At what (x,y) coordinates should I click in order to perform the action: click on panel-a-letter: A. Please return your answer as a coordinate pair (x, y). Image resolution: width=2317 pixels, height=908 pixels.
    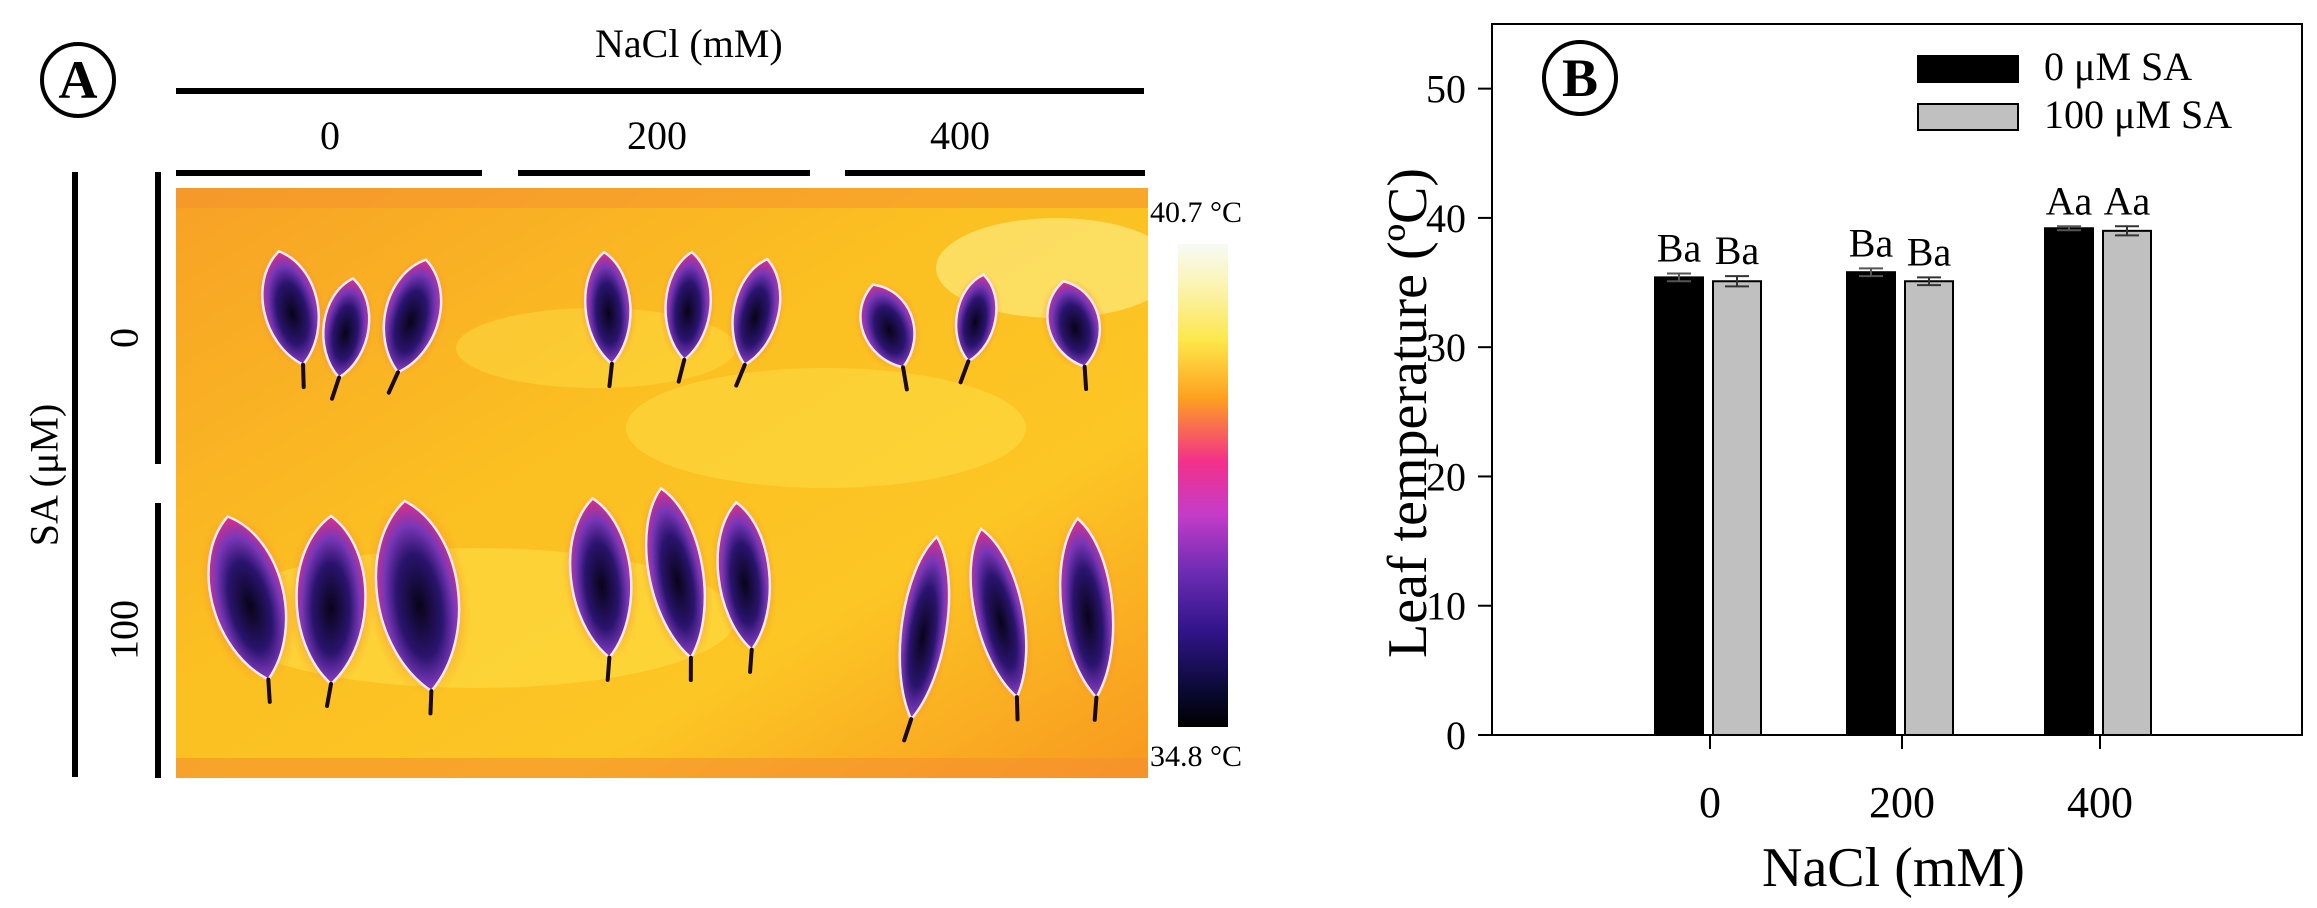
    Looking at the image, I should click on (78, 80).